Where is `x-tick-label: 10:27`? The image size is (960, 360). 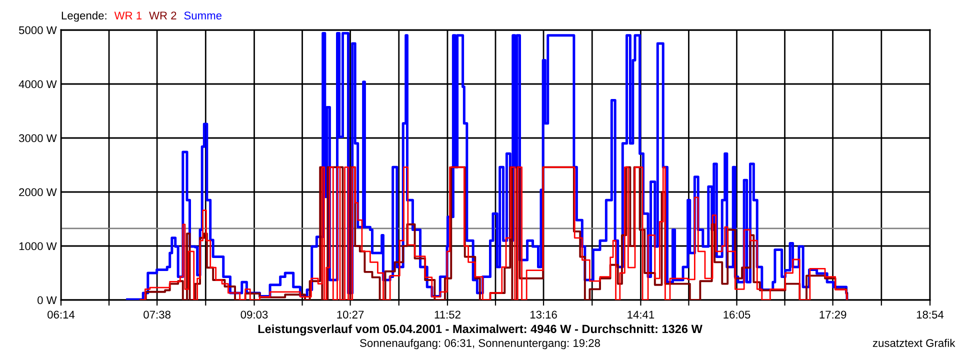
x-tick-label: 10:27 is located at coordinates (350, 314).